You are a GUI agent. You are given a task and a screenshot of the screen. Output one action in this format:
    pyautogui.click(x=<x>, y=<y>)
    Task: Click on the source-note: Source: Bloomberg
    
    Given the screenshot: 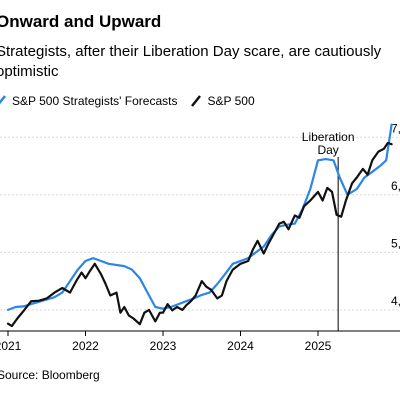 What is the action you would take?
    pyautogui.click(x=50, y=375)
    